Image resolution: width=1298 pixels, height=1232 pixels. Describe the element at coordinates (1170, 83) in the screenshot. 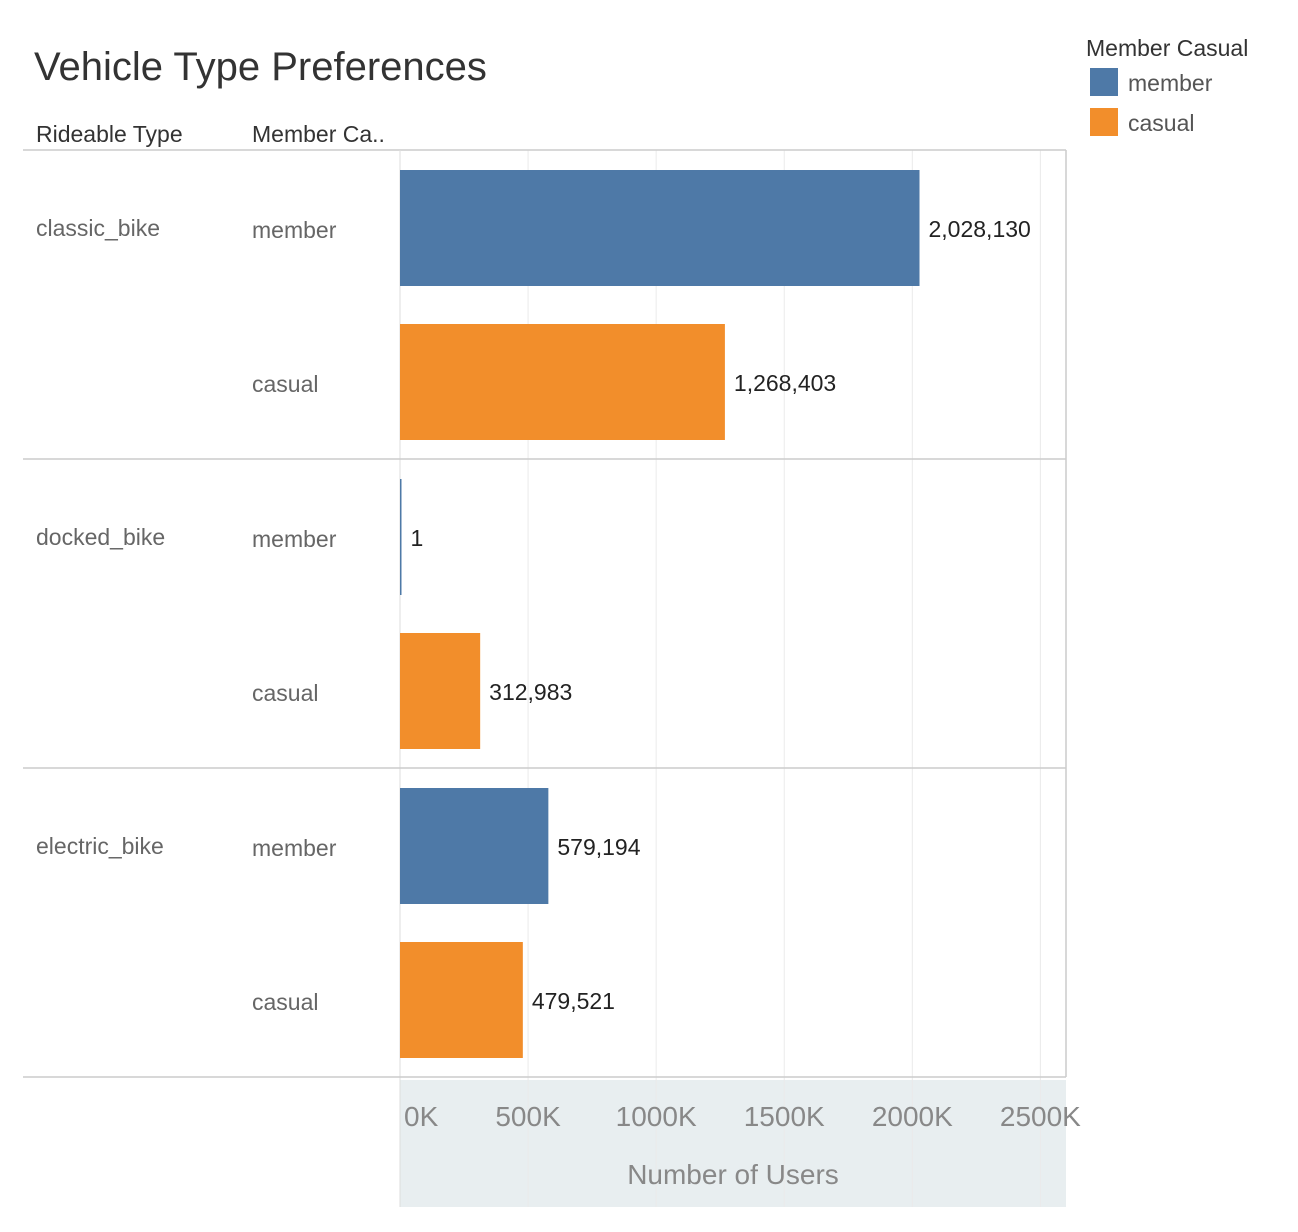

I see `legend-label-member: member` at that location.